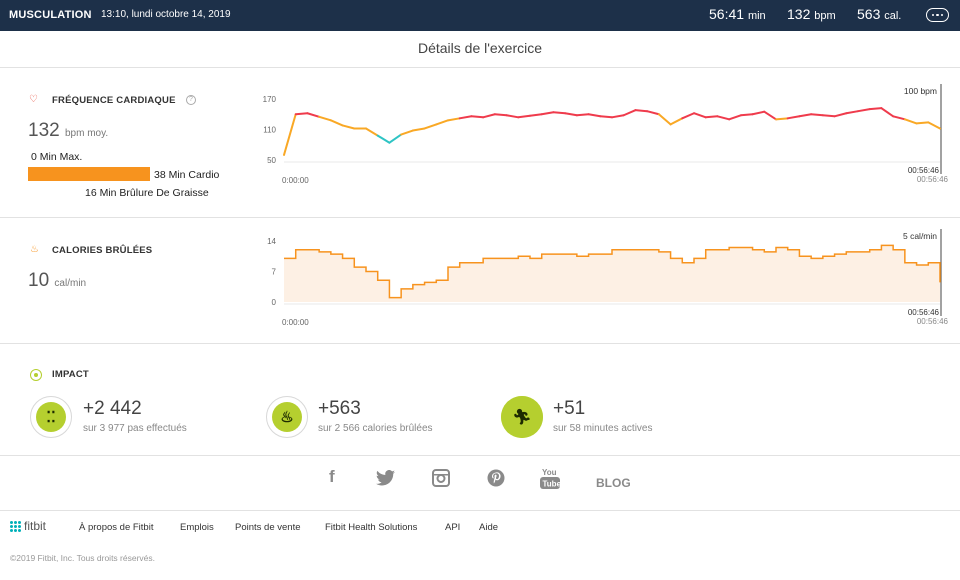  Describe the element at coordinates (551, 480) in the screenshot. I see `youtube-icon: You Tube` at that location.